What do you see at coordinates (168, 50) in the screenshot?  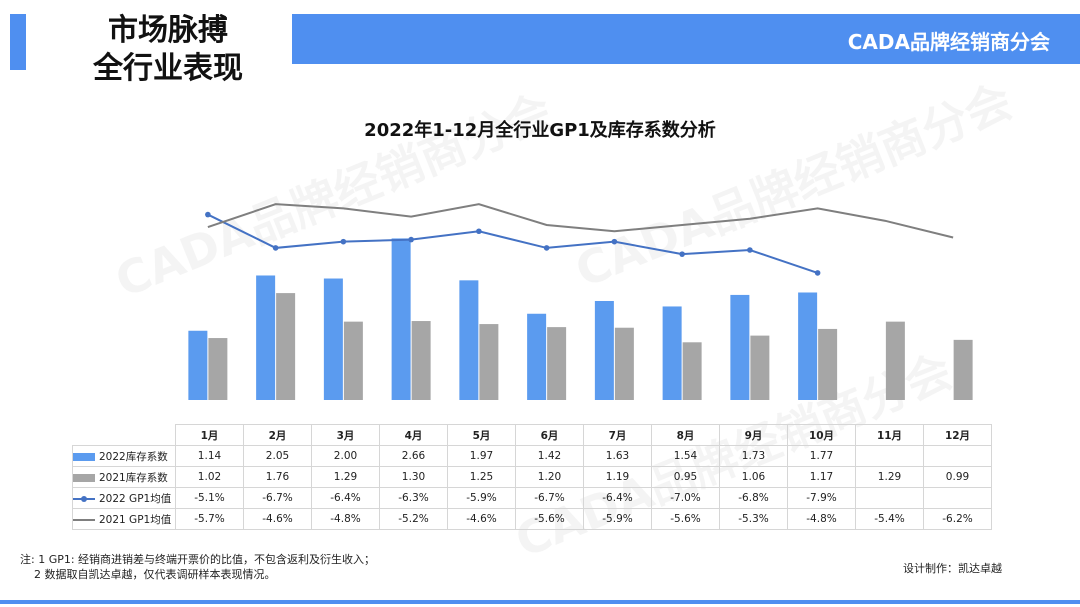 I see `page-title: 市场脉搏 全行业表现` at bounding box center [168, 50].